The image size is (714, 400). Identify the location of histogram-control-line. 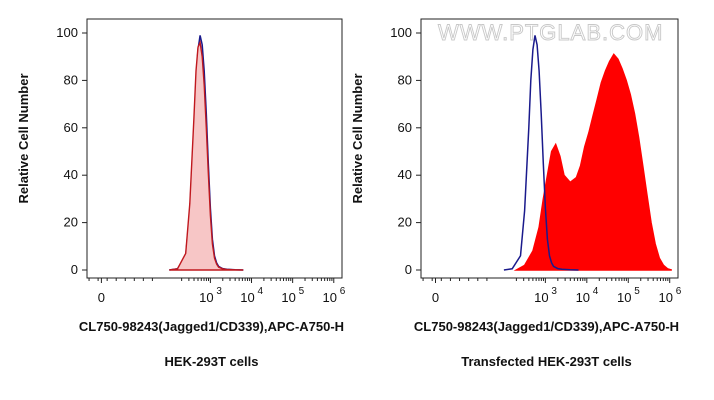
(541, 153).